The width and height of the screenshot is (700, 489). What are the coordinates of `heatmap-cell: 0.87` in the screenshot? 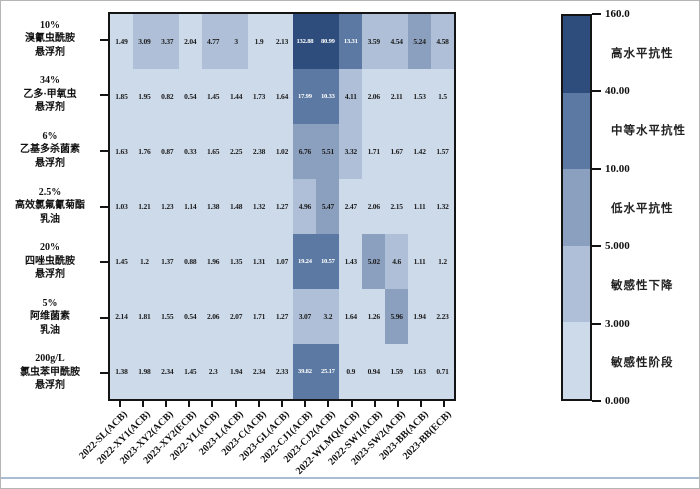 It's located at (167, 151).